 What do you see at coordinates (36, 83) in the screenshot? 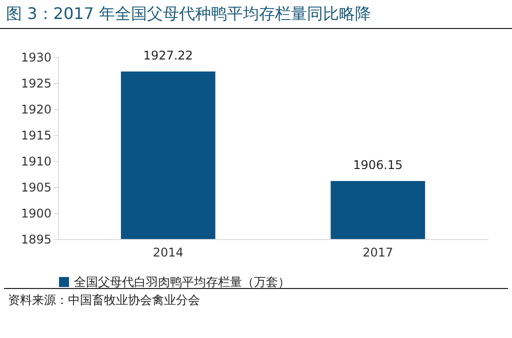
I see `y-tick-label: 1925` at bounding box center [36, 83].